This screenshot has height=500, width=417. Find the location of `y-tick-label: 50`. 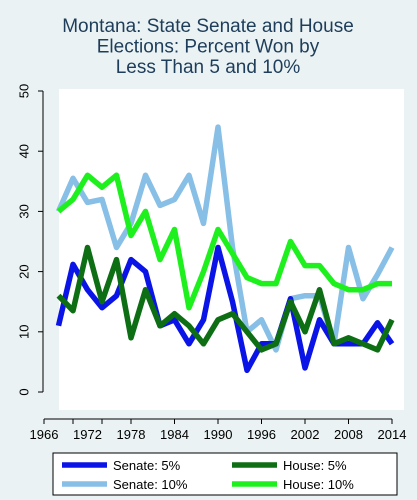

y-tick-label: 50 is located at coordinates (23, 91).